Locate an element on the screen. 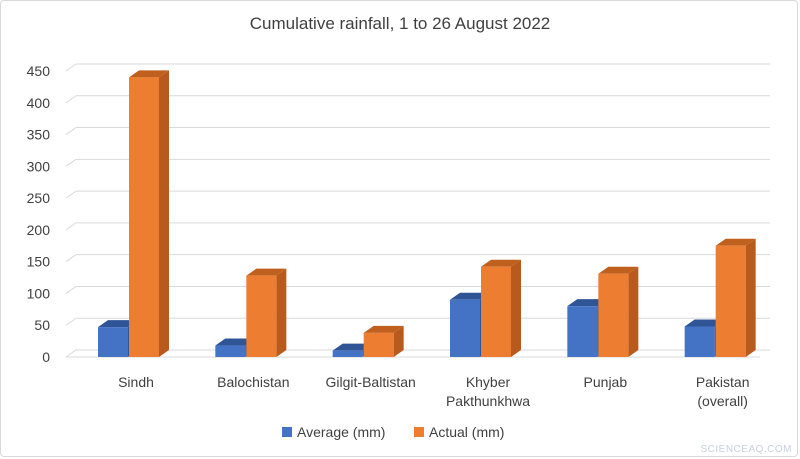 The height and width of the screenshot is (459, 800). chart-title: Cumulative rainfall, 1 to 26 August 2022 is located at coordinates (400, 23).